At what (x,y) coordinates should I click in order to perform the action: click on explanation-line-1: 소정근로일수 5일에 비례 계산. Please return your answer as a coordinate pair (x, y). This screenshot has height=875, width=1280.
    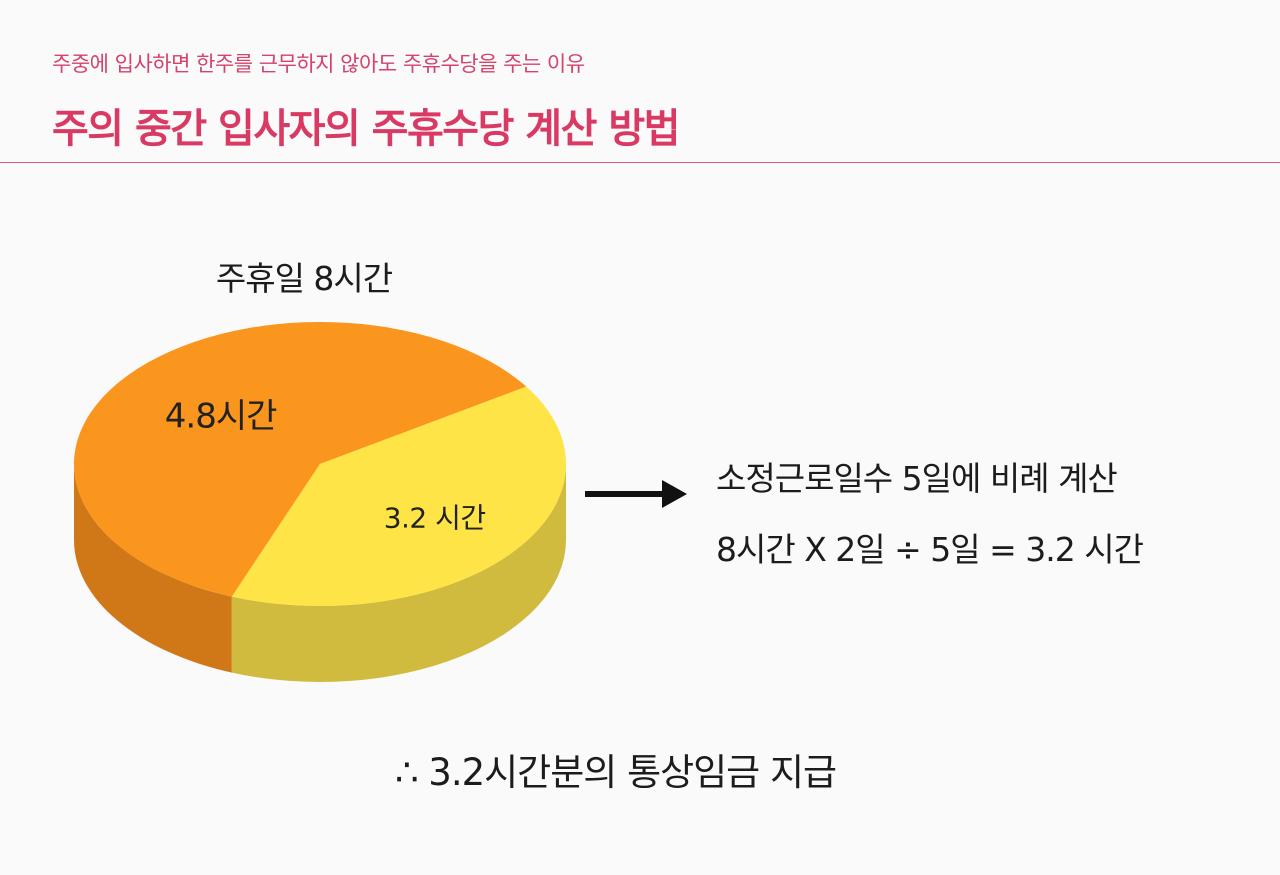
    Looking at the image, I should click on (917, 478).